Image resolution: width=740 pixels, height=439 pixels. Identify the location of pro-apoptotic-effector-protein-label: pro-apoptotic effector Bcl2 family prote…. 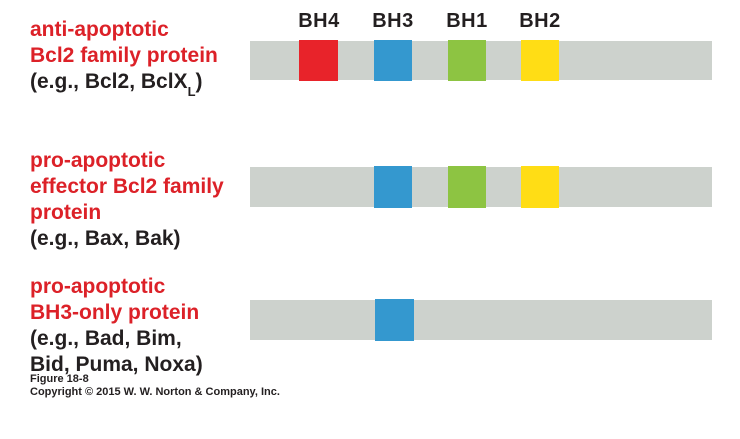
(145, 200).